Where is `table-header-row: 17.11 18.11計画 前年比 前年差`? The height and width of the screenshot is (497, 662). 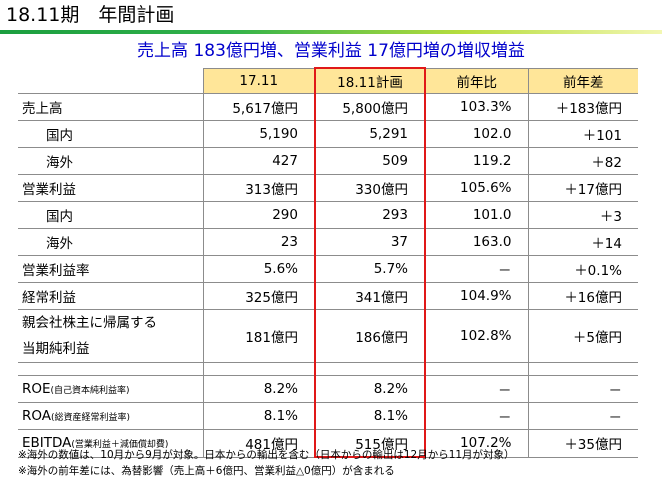
table-header-row: 17.11 18.11計画 前年比 前年差 is located at coordinates (328, 80).